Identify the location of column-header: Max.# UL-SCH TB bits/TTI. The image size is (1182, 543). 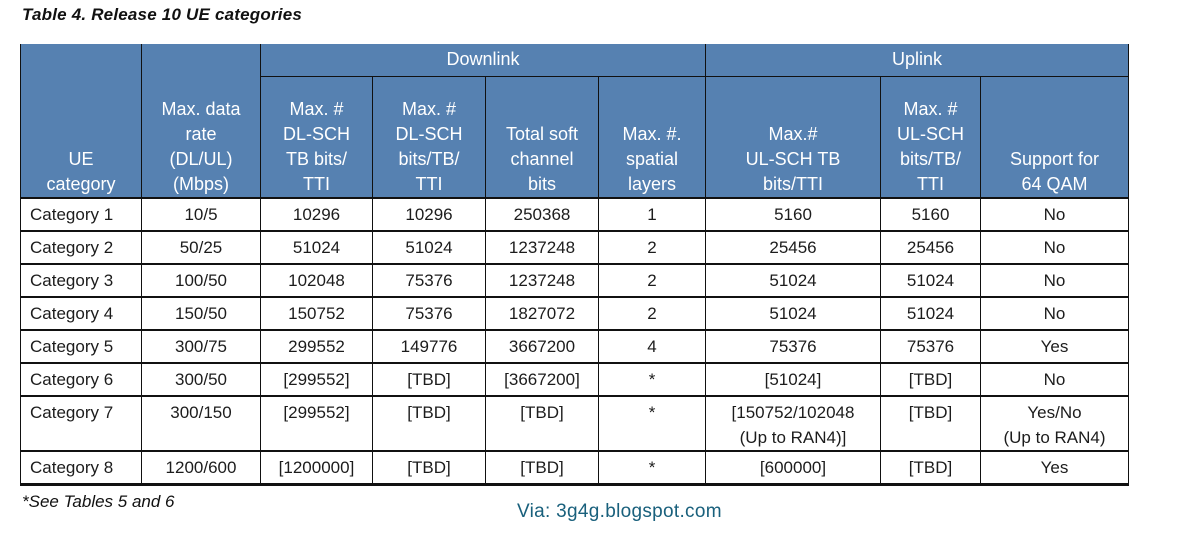
(793, 137).